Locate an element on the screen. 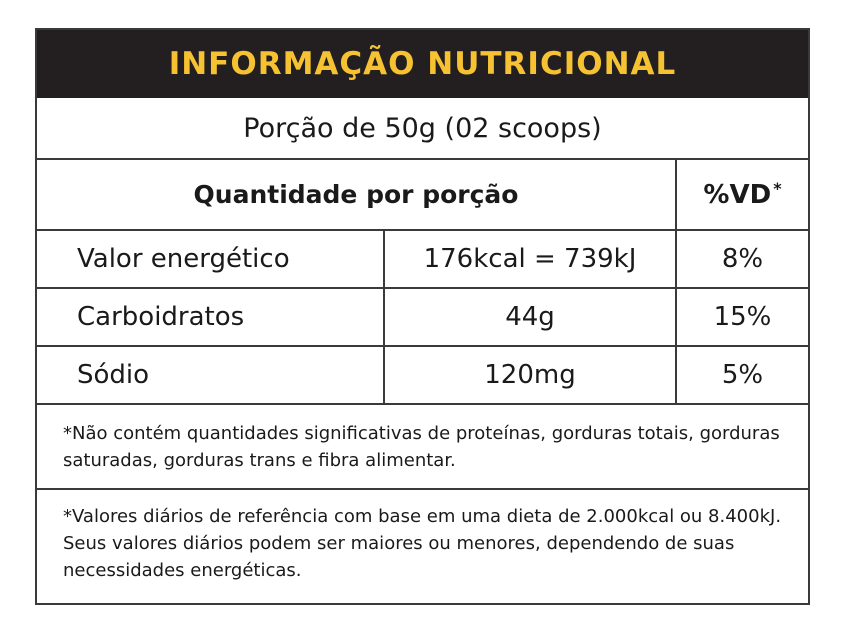  nutrient-daily-value: 8% is located at coordinates (742, 259).